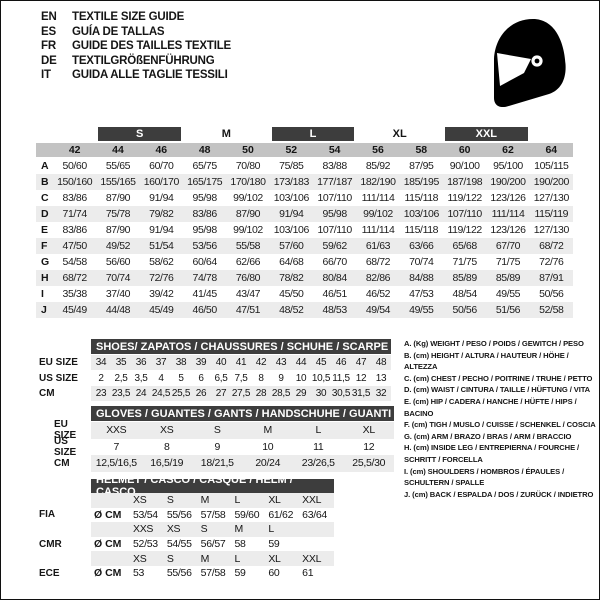 The image size is (600, 600). I want to click on size-value: 55/65, so click(118, 166).